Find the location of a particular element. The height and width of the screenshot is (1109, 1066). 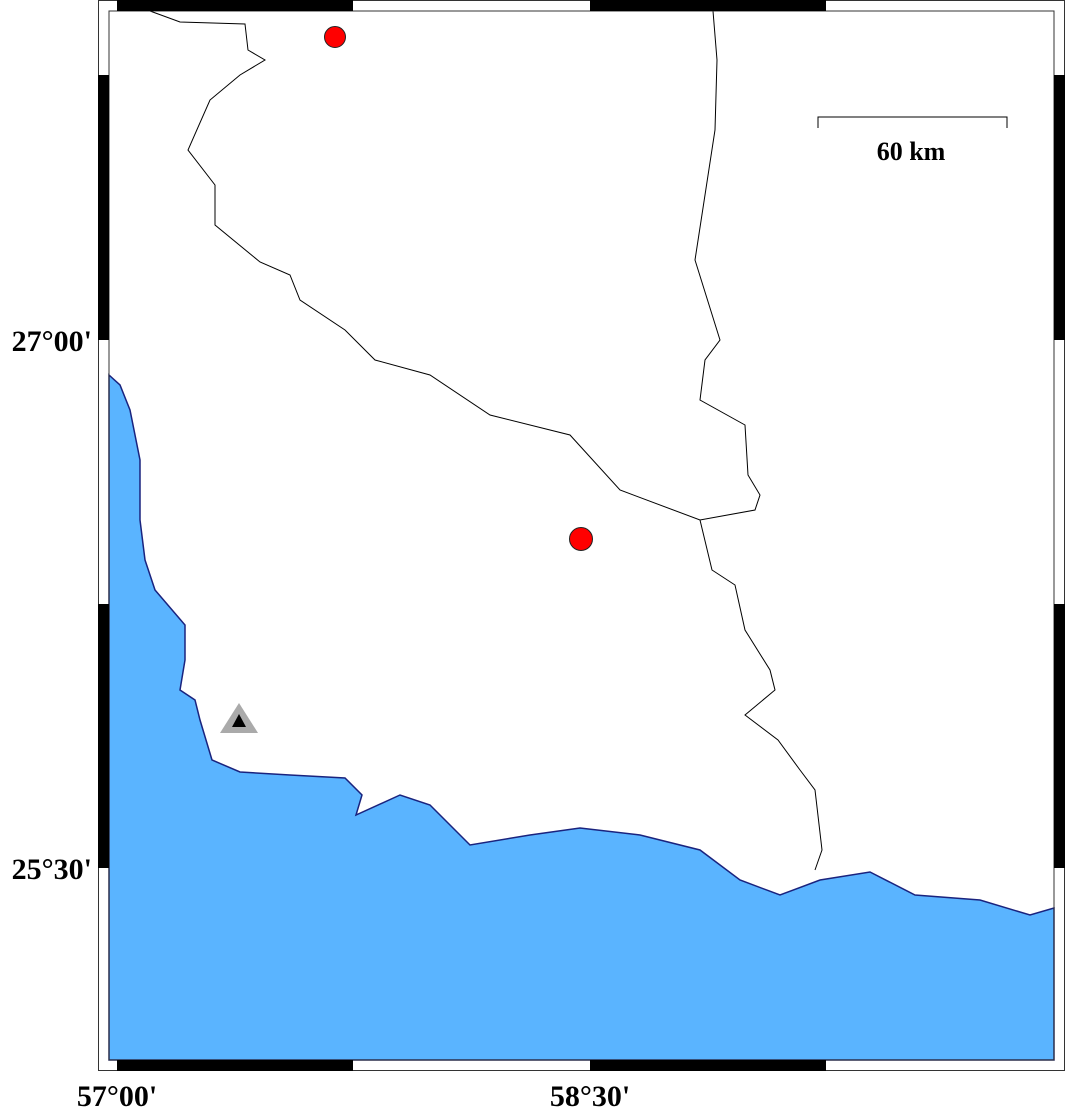

scale-bar-label: 60 km is located at coordinates (911, 151).